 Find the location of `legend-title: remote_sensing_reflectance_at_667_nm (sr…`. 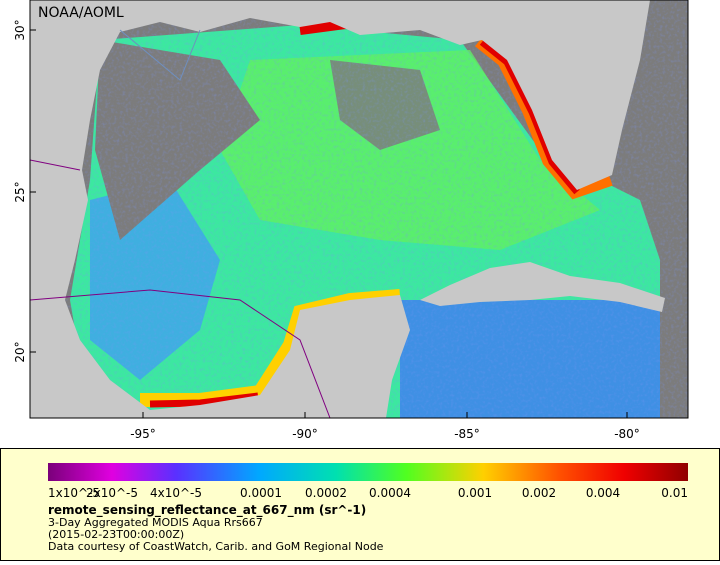

legend-title: remote_sensing_reflectance_at_667_nm (sr… is located at coordinates (207, 510).